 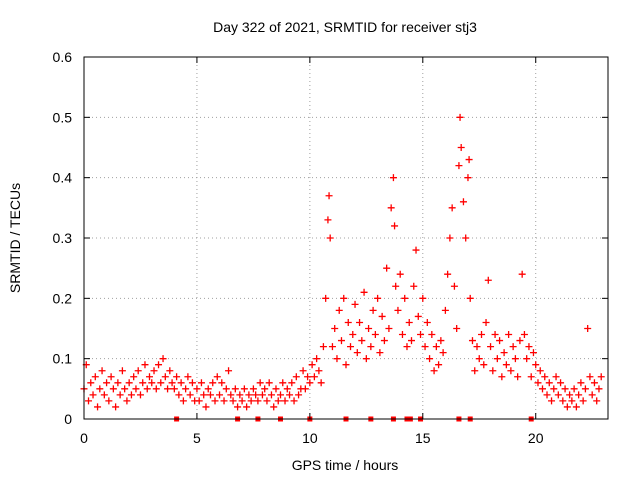 I want to click on y-tick-label: 0.5, so click(x=63, y=117).